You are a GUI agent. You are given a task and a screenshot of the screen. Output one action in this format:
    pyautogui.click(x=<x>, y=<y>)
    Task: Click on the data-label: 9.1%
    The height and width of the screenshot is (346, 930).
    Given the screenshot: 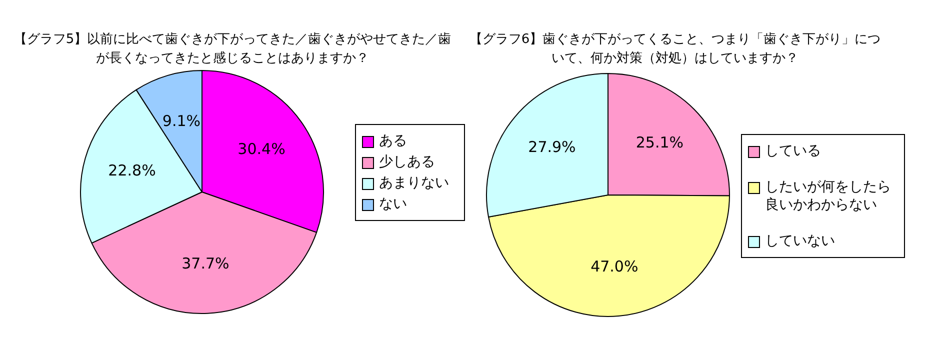 What is the action you would take?
    pyautogui.click(x=181, y=121)
    